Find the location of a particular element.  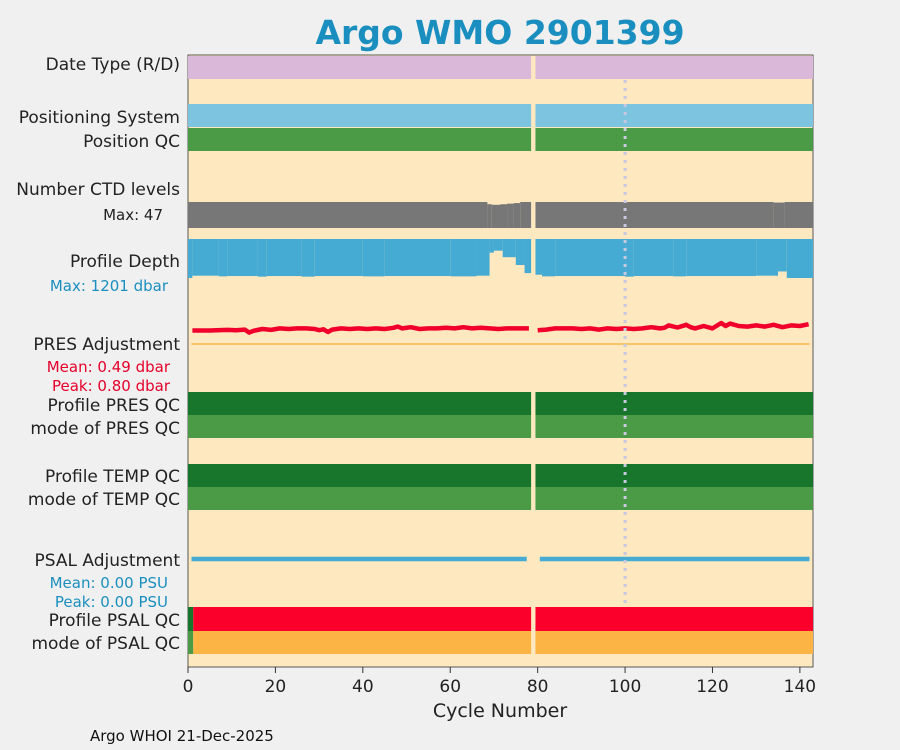

label-profile-pres-qc: Profile PRES QC is located at coordinates (113, 406).